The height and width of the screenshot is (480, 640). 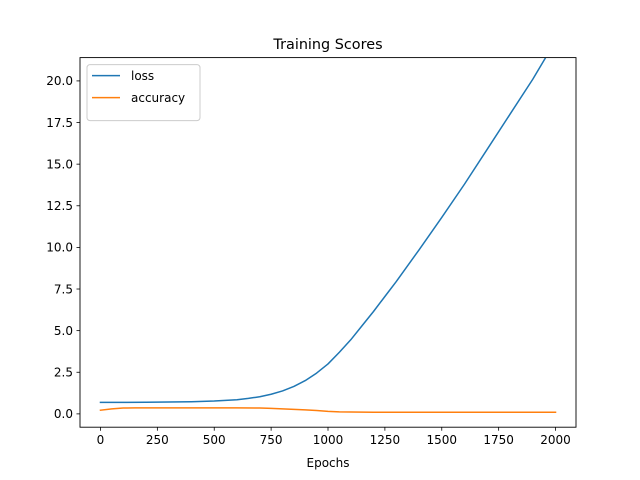 I want to click on y-tick-label: 5.0, so click(x=63, y=331).